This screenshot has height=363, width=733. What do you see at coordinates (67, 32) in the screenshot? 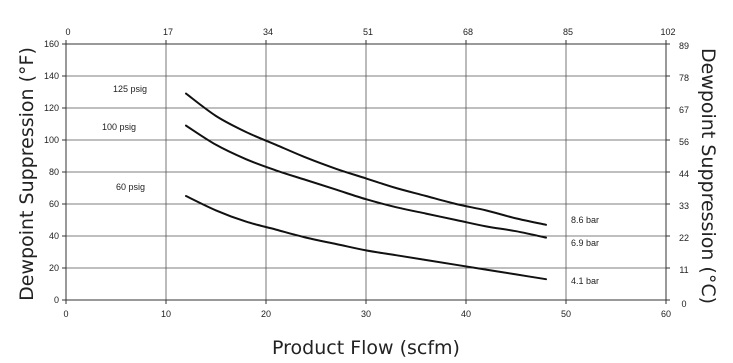
I see `top-tick-label: 0` at bounding box center [67, 32].